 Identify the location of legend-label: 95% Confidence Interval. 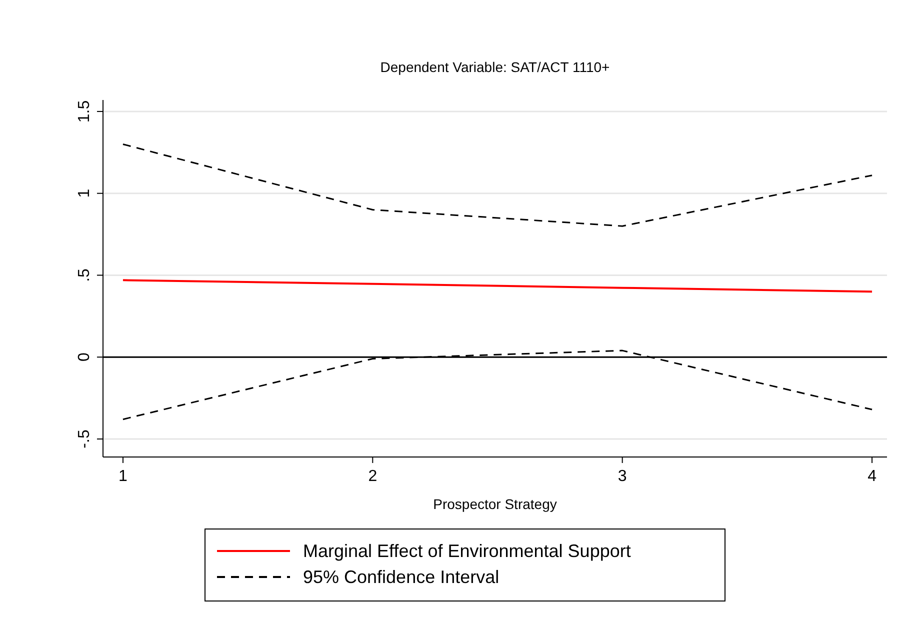
(401, 577).